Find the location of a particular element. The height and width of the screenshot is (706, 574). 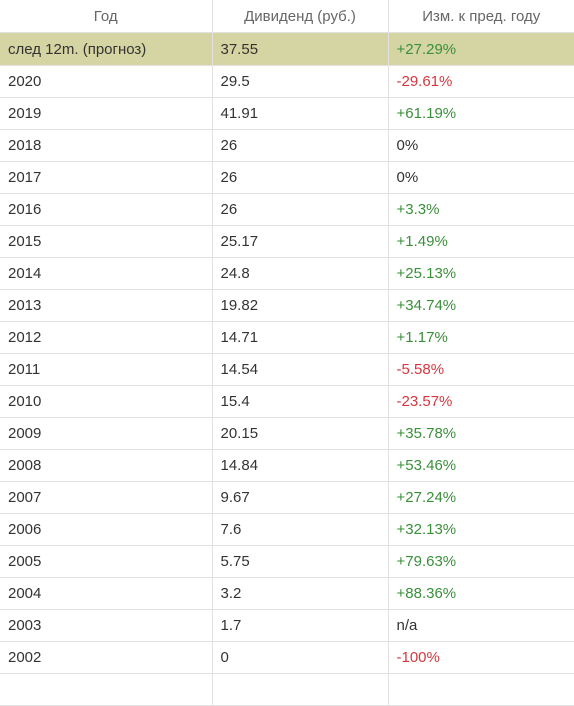

cell-year: 2020 is located at coordinates (106, 81).